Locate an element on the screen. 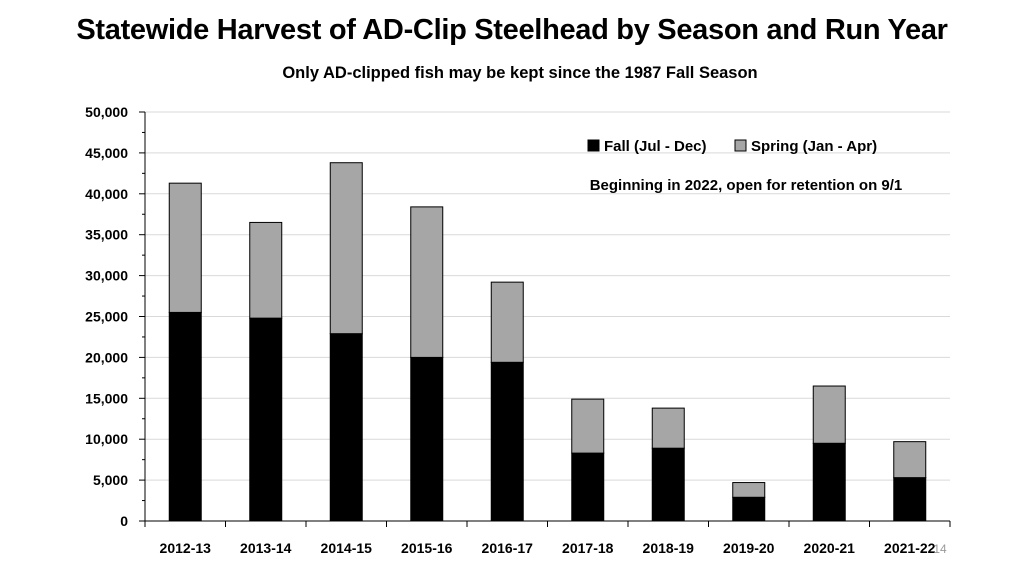 Image resolution: width=1024 pixels, height=576 pixels. slide-number: 14 is located at coordinates (940, 549).